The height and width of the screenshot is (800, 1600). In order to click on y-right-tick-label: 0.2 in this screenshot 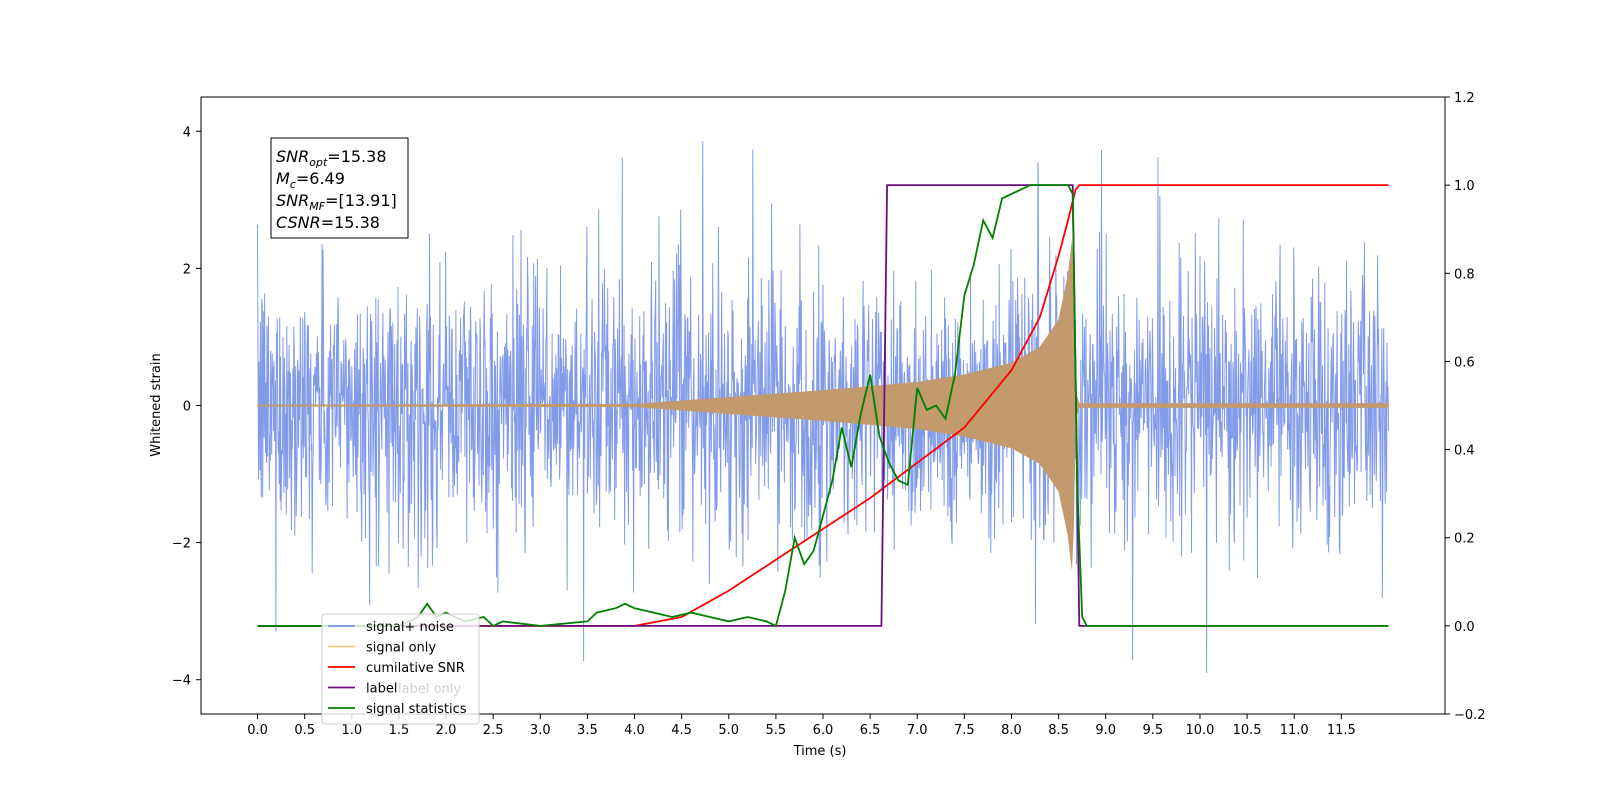, I will do `click(1464, 539)`.